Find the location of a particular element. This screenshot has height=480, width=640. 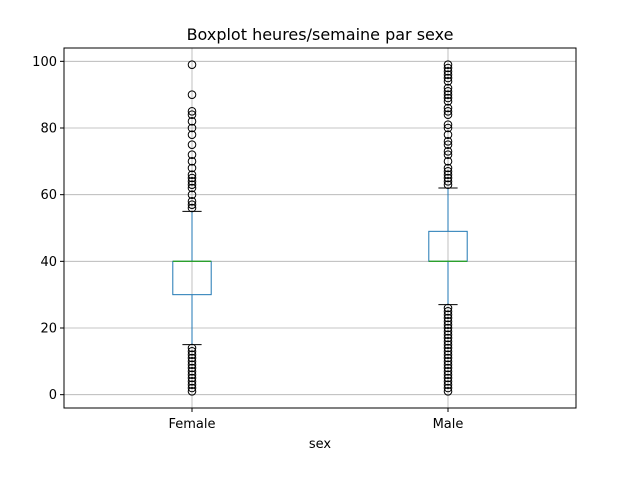

y-axis: 0 20 40 60 80 100 is located at coordinates (48, 229).